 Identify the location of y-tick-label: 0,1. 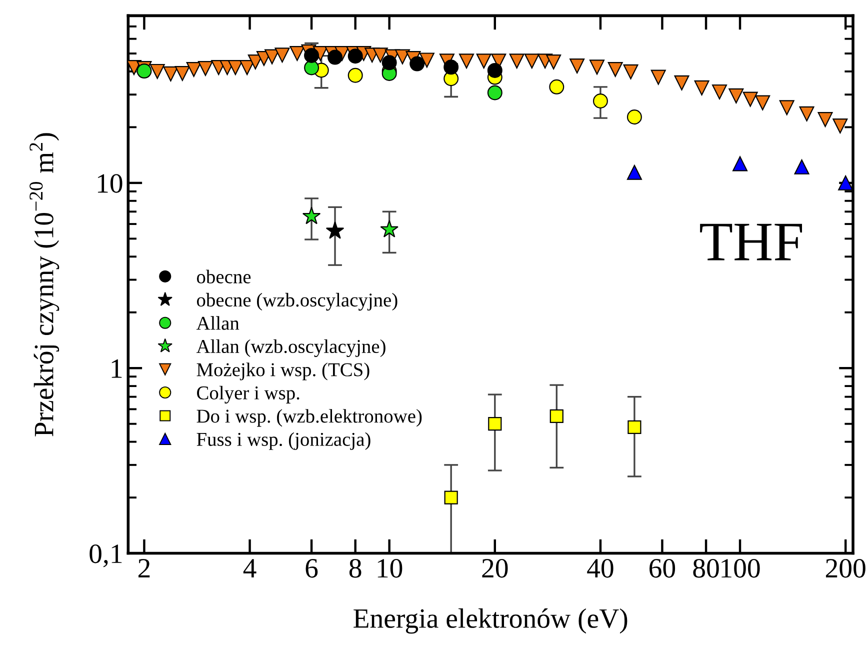
(106, 556).